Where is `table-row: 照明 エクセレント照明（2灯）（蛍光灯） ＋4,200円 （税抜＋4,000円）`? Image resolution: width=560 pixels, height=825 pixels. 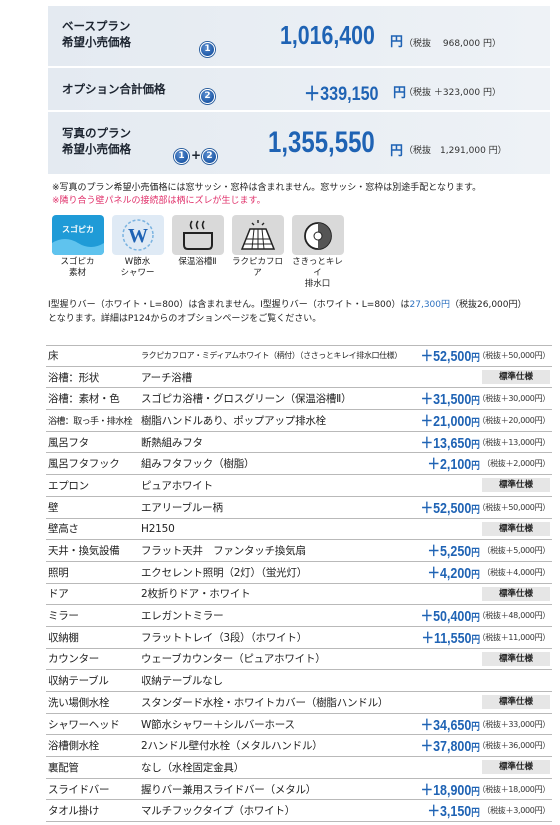 table-row: 照明 エクセレント照明（2灯）（蛍光灯） ＋4,200円 （税抜＋4,000円） is located at coordinates (299, 573).